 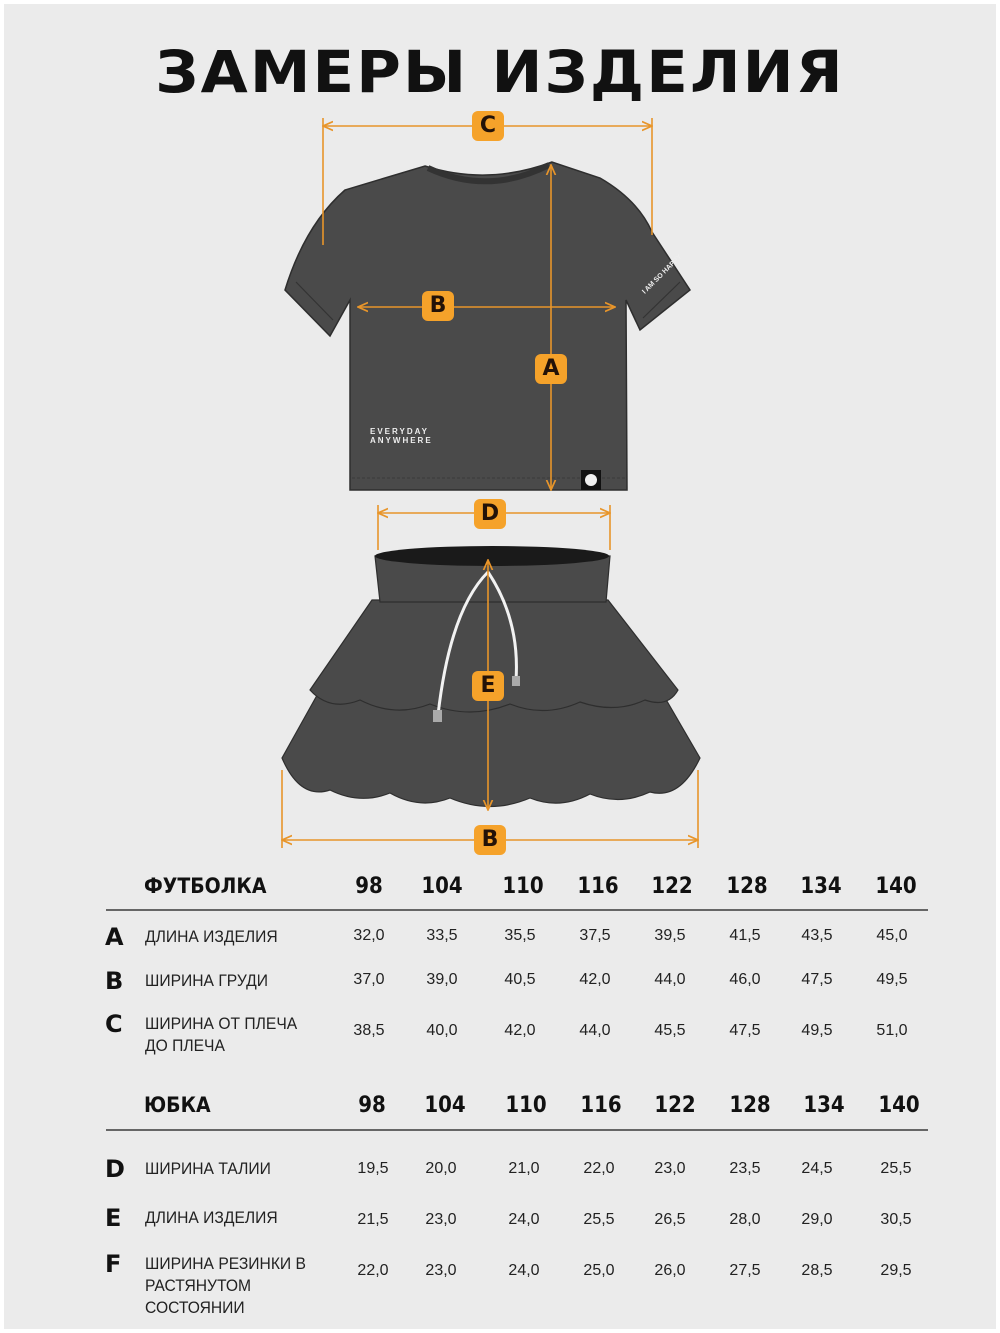 I want to click on row-label: ШИРИНА ТАЛИИ, so click(x=208, y=1168).